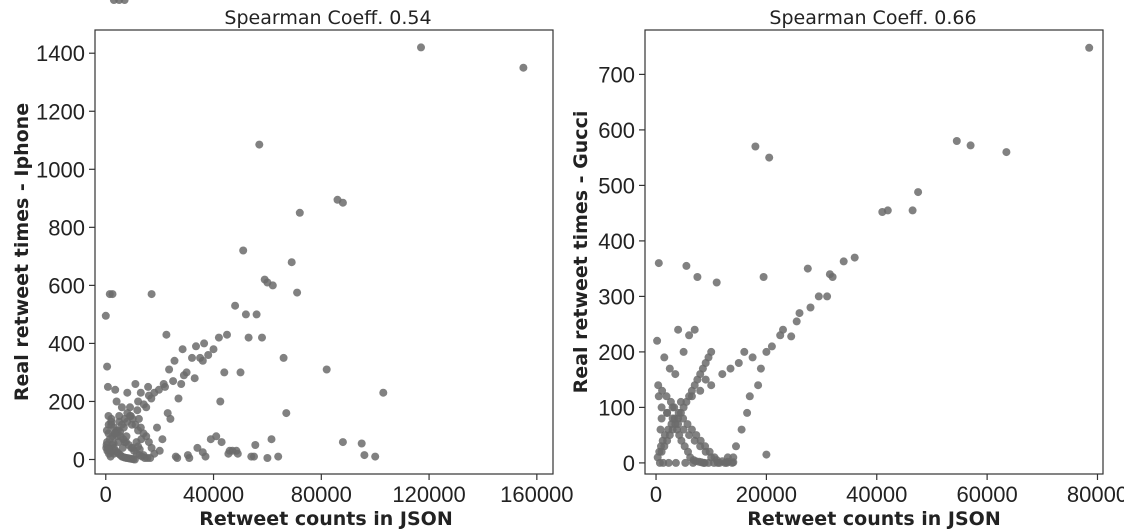 The width and height of the screenshot is (1124, 531). Describe the element at coordinates (327, 18) in the screenshot. I see `plot-title: Spearman Coeff. 0.54` at that location.